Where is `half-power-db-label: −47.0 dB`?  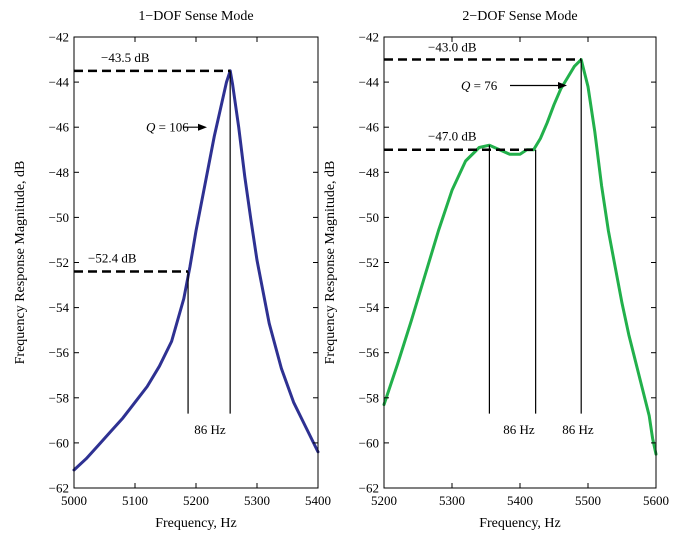 half-power-db-label: −47.0 dB is located at coordinates (452, 136).